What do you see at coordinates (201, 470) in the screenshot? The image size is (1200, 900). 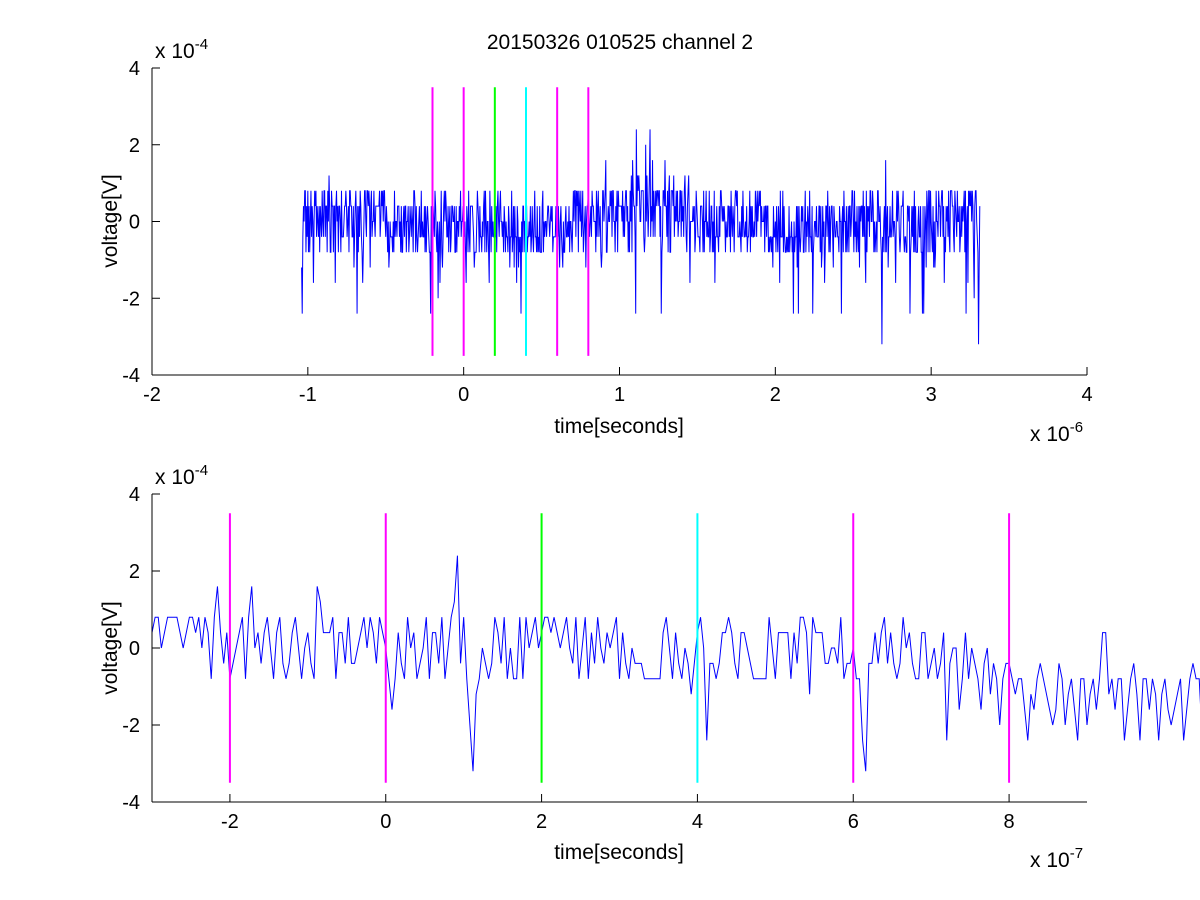 I see `bottom-plot-y-exponent: -4` at bounding box center [201, 470].